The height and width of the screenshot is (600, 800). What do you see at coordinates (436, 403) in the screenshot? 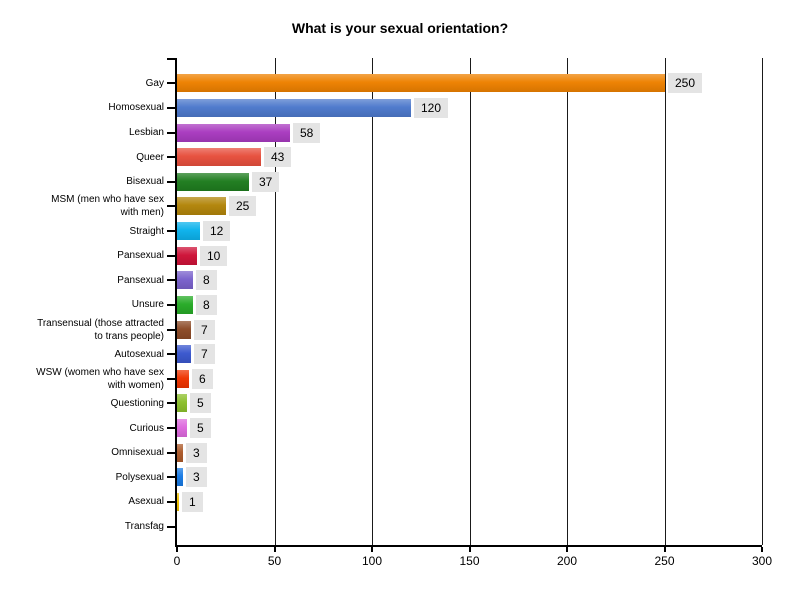
I see `bar-row: Questioning 5` at bounding box center [436, 403].